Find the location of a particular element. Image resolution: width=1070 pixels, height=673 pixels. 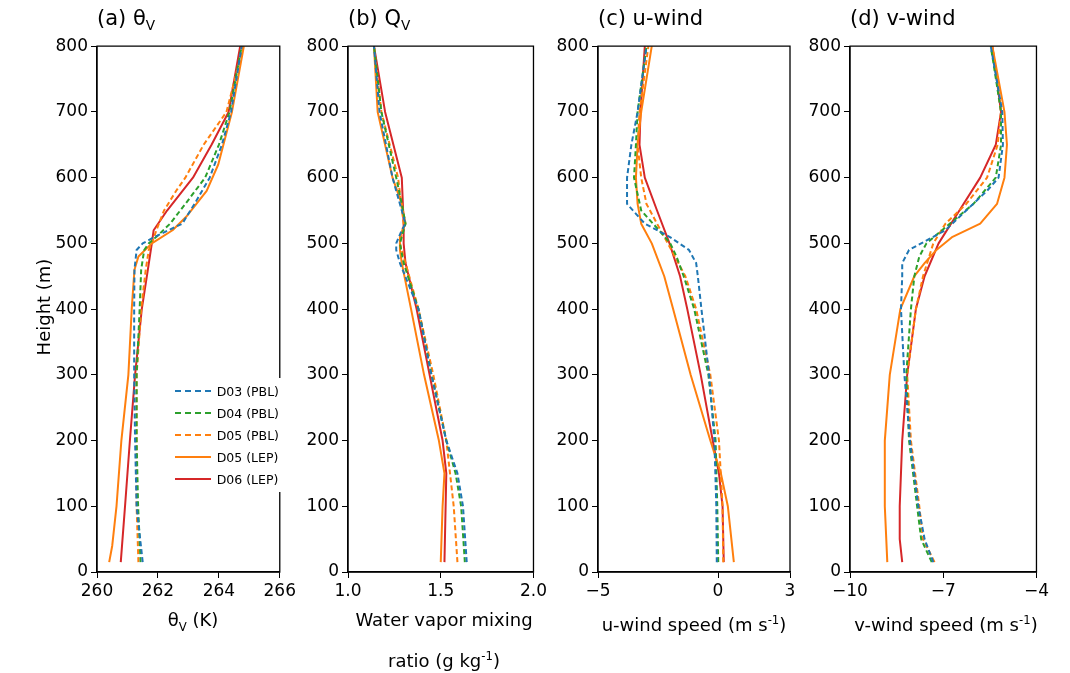

x-tick-label: 2.0 is located at coordinates (533, 589).